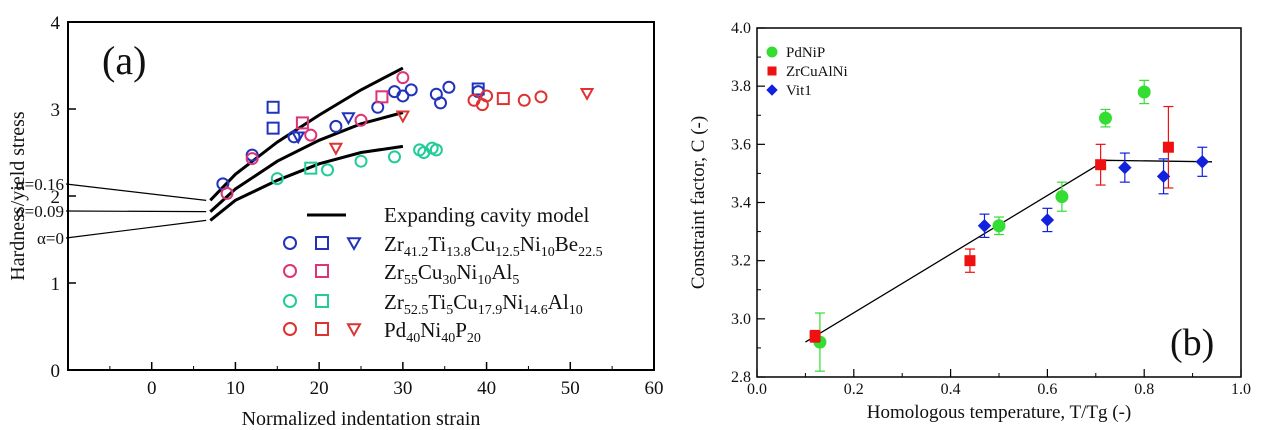 The height and width of the screenshot is (430, 1264). What do you see at coordinates (235, 388) in the screenshot?
I see `panel-a-x-tick-label: 10` at bounding box center [235, 388].